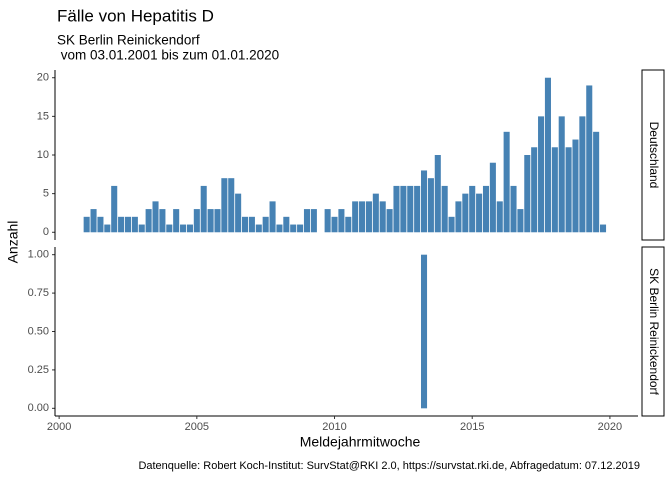 The width and height of the screenshot is (672, 480). What do you see at coordinates (38, 408) in the screenshot?
I see `y-tick-label: 0.00` at bounding box center [38, 408].